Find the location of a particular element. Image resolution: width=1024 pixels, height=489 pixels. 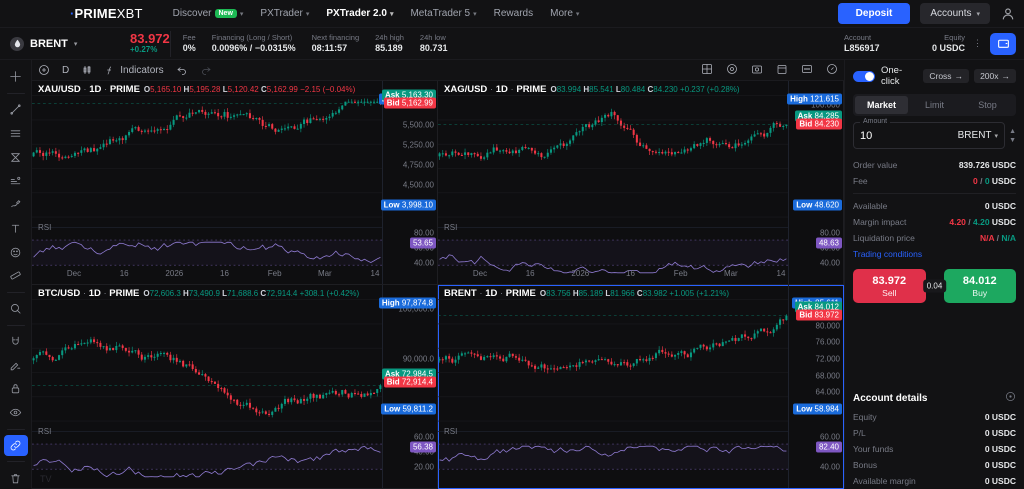

indicators-button: Indicators is located at coordinates (134, 70).